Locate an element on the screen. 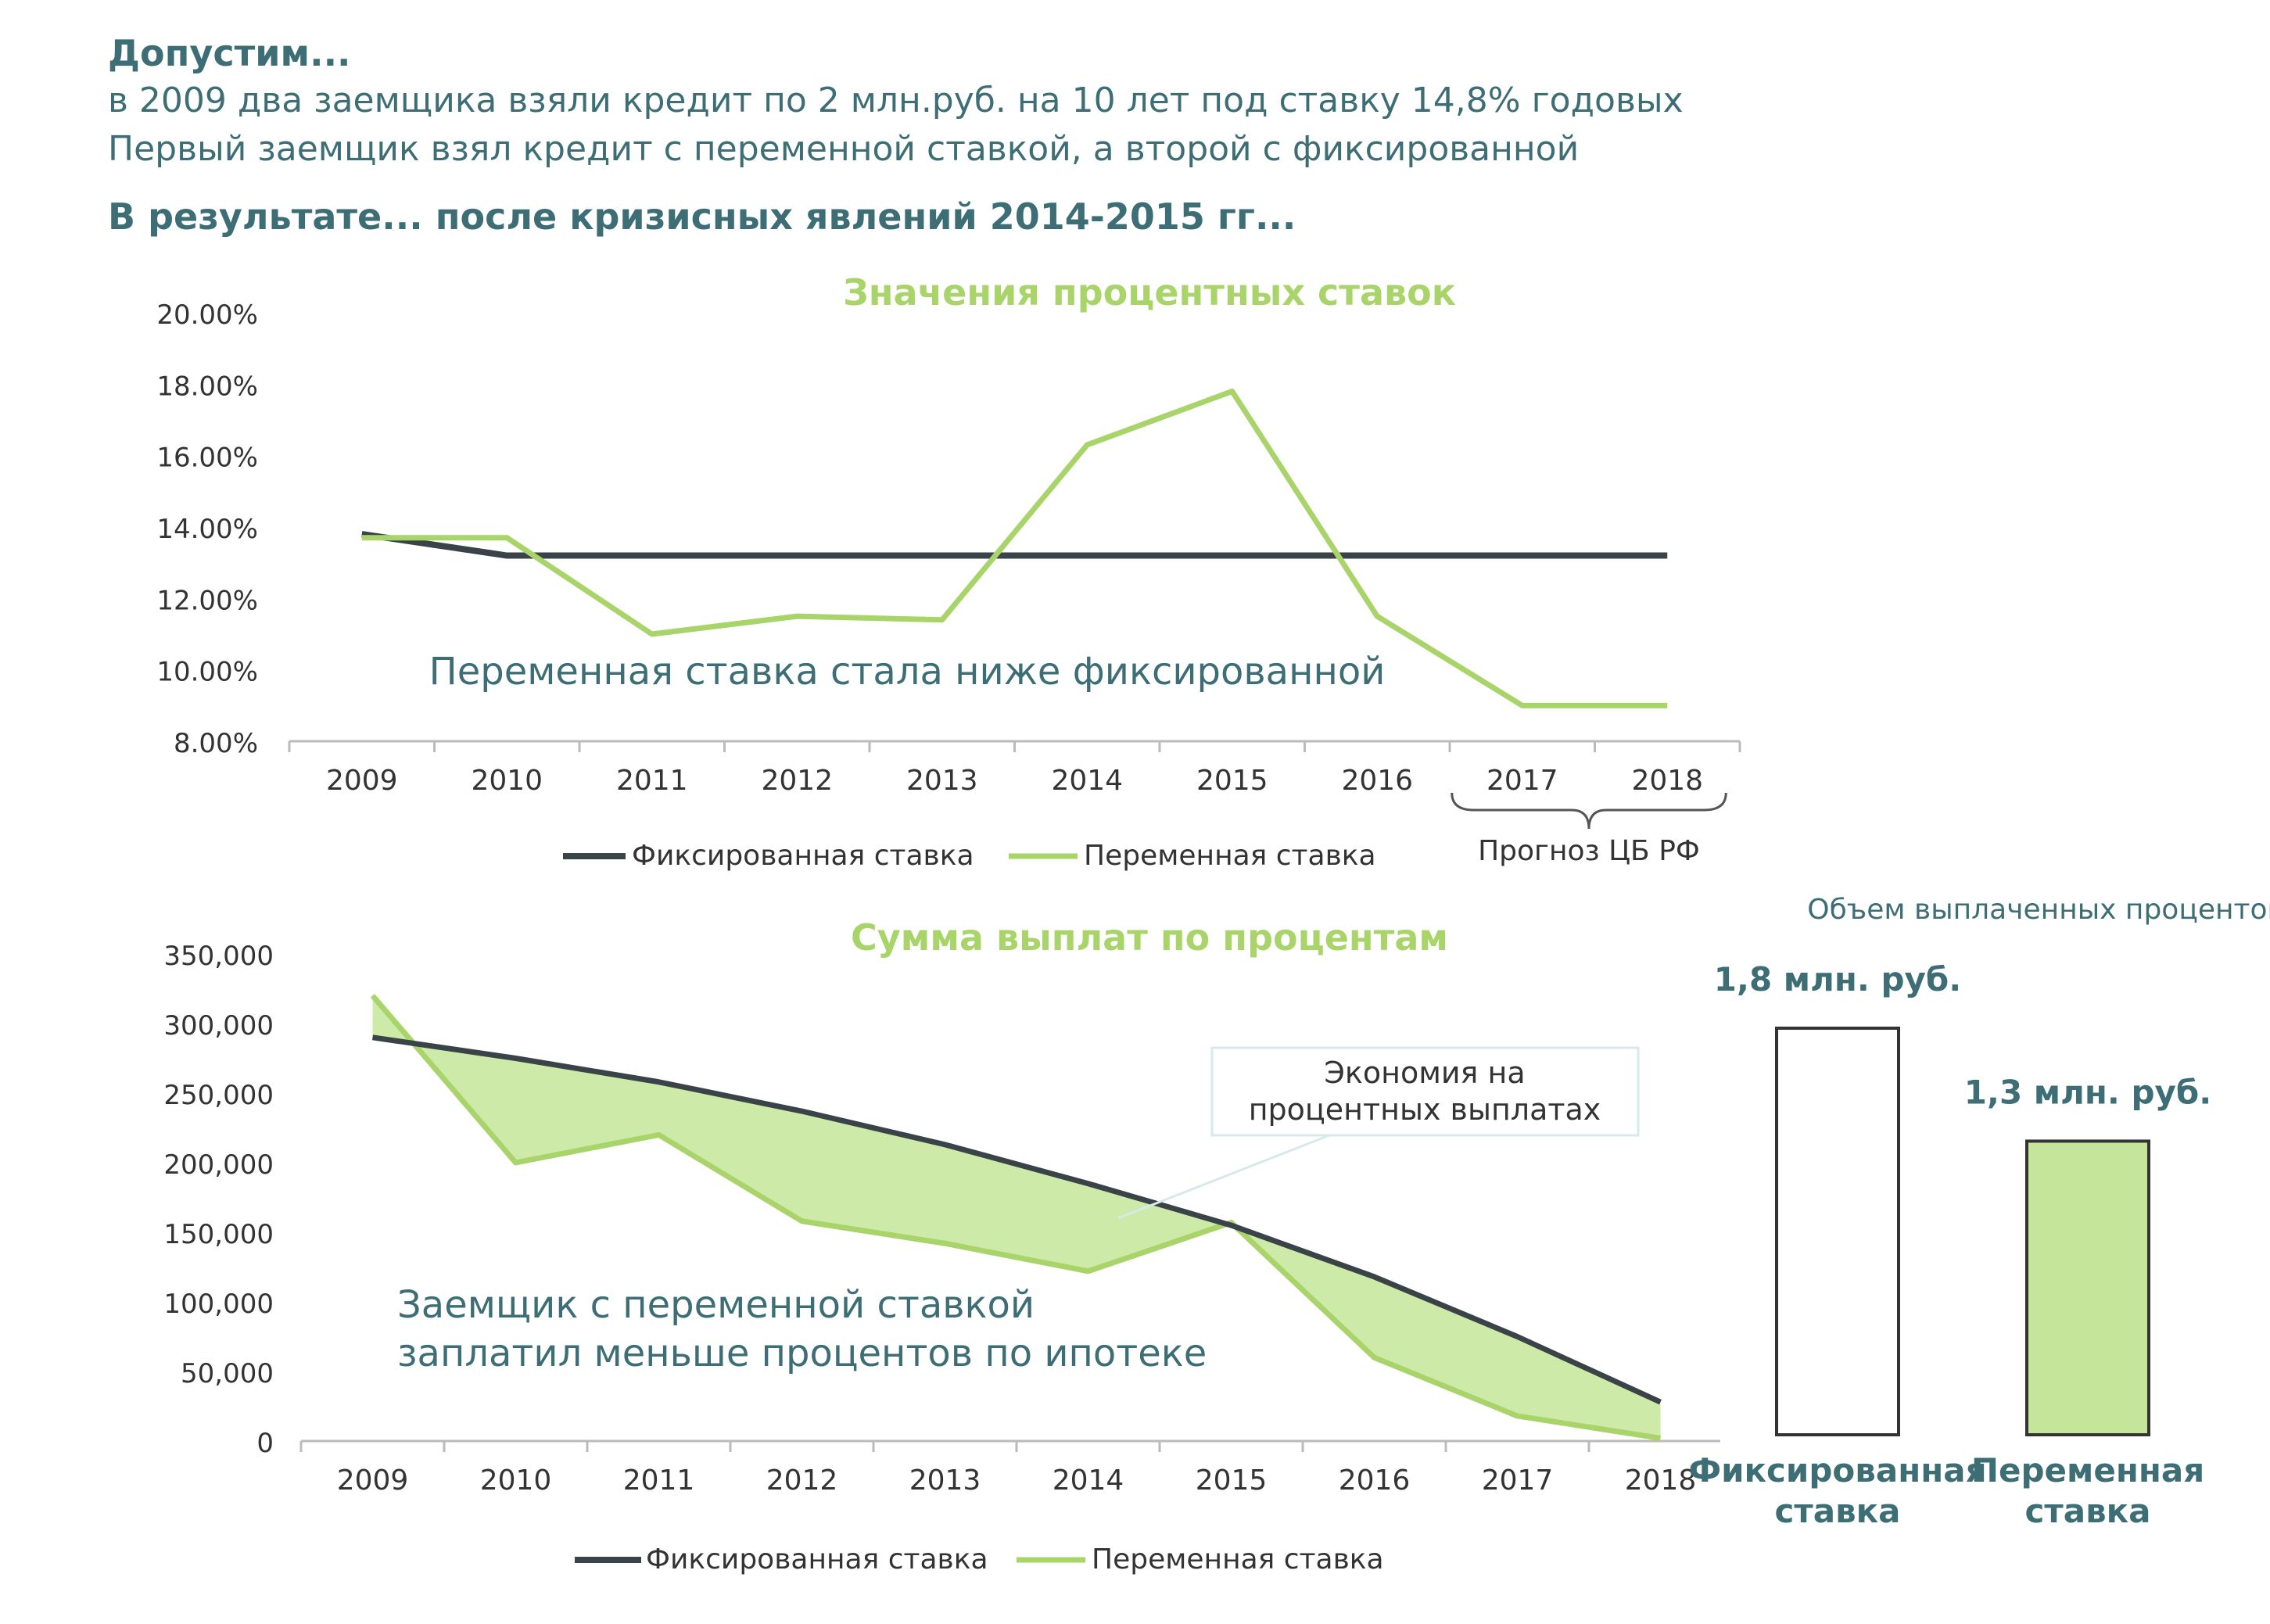 The height and width of the screenshot is (1624, 2270). y-tick-label: 350,000 is located at coordinates (219, 956).